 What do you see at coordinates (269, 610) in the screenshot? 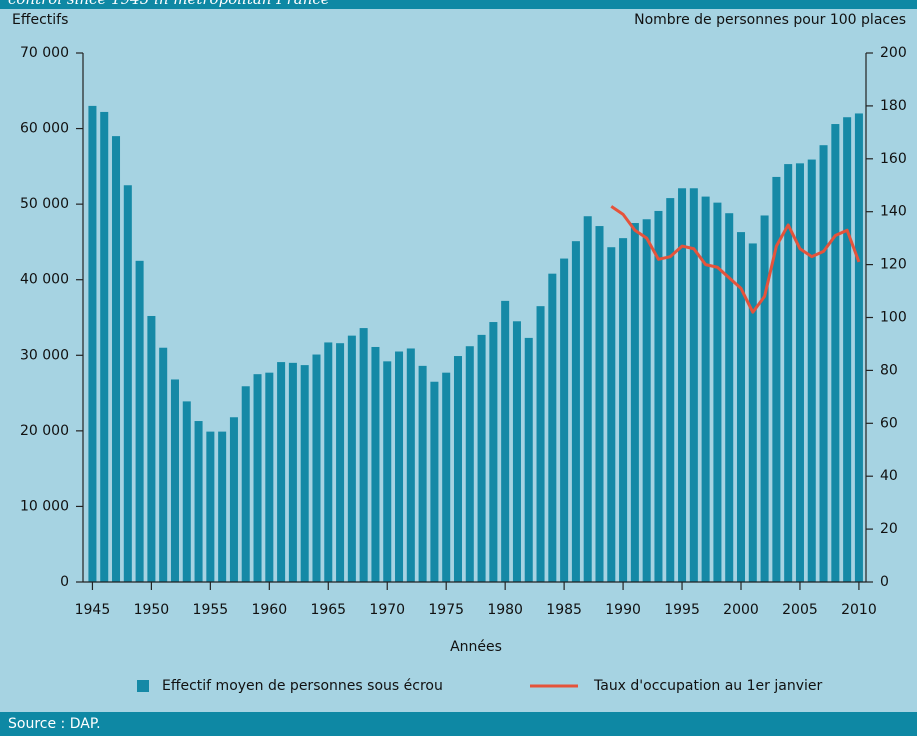
I see `x-tick-label: 1960` at bounding box center [269, 610].